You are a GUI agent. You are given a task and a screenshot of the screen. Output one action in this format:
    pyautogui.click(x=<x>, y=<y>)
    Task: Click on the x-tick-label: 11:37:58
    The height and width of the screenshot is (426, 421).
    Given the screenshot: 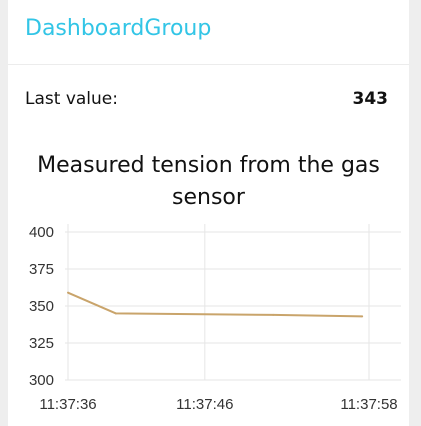 What is the action you would take?
    pyautogui.click(x=368, y=404)
    